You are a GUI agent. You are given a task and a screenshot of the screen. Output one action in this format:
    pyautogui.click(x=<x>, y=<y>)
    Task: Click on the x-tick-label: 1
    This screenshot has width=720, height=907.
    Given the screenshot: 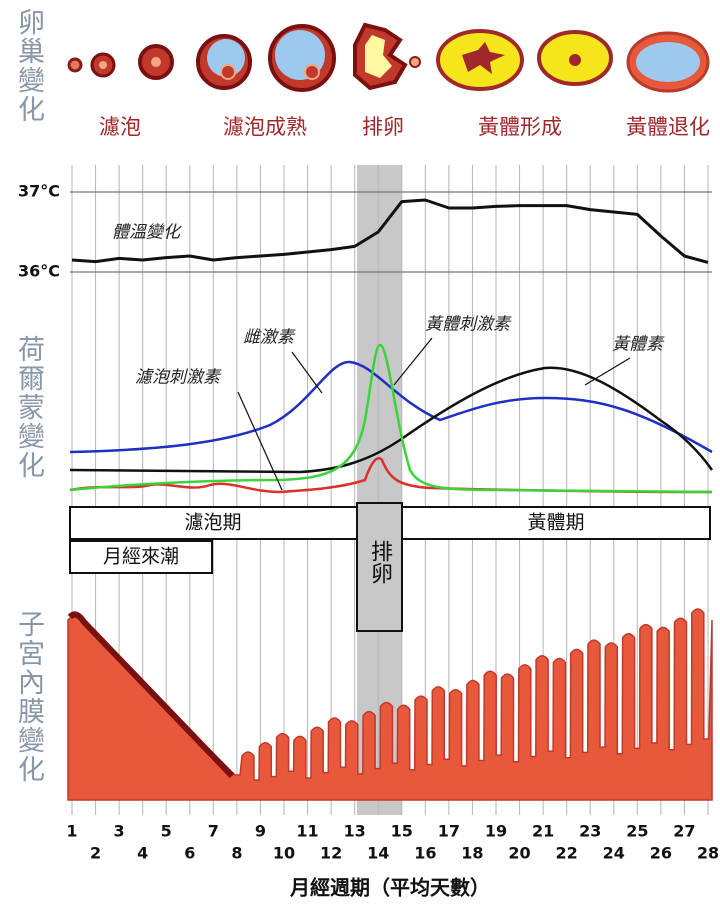 What is the action you would take?
    pyautogui.click(x=71, y=831)
    